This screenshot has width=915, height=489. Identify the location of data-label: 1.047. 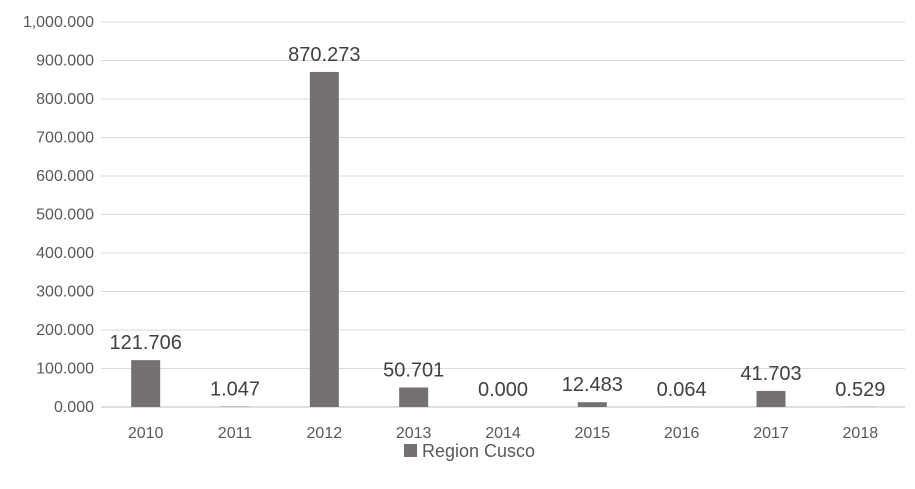
(235, 390).